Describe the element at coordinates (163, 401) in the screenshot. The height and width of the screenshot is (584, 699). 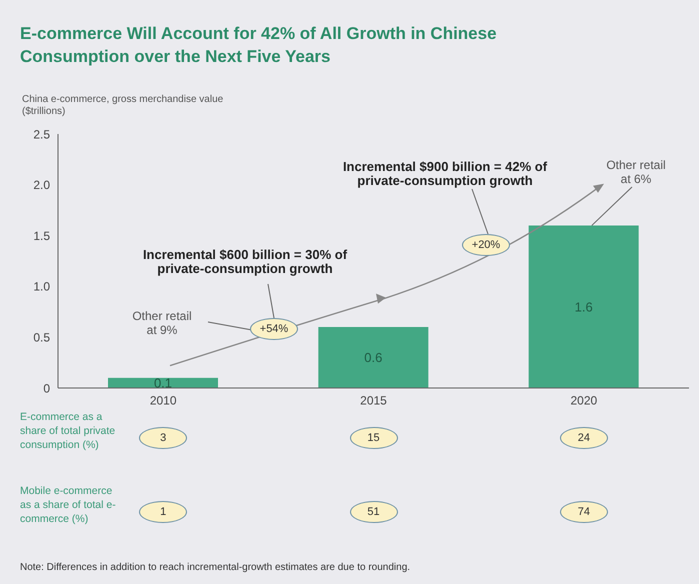
I see `x-tick-label: 2010` at that location.